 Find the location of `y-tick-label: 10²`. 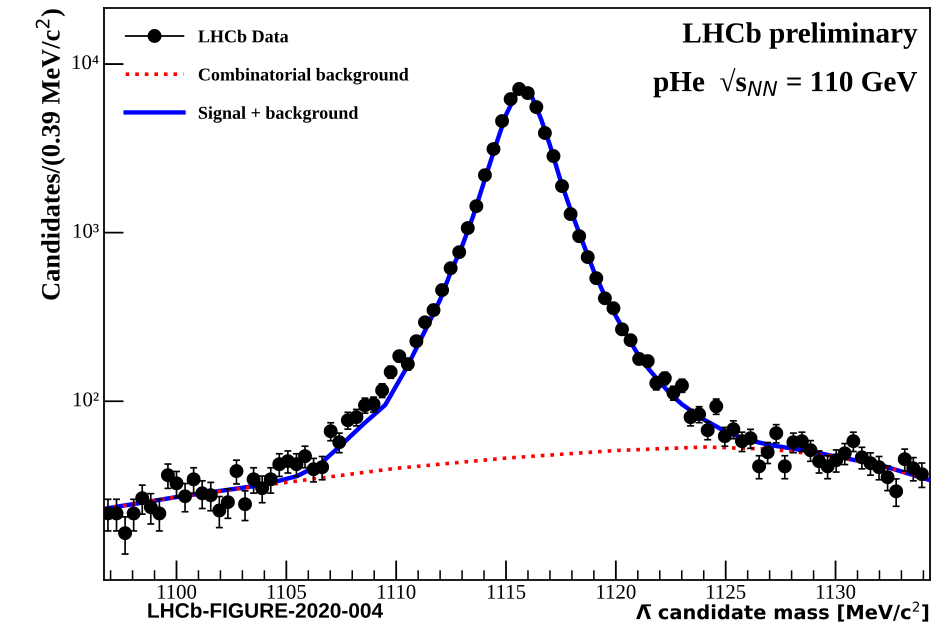

y-tick-label: 10² is located at coordinates (86, 399).